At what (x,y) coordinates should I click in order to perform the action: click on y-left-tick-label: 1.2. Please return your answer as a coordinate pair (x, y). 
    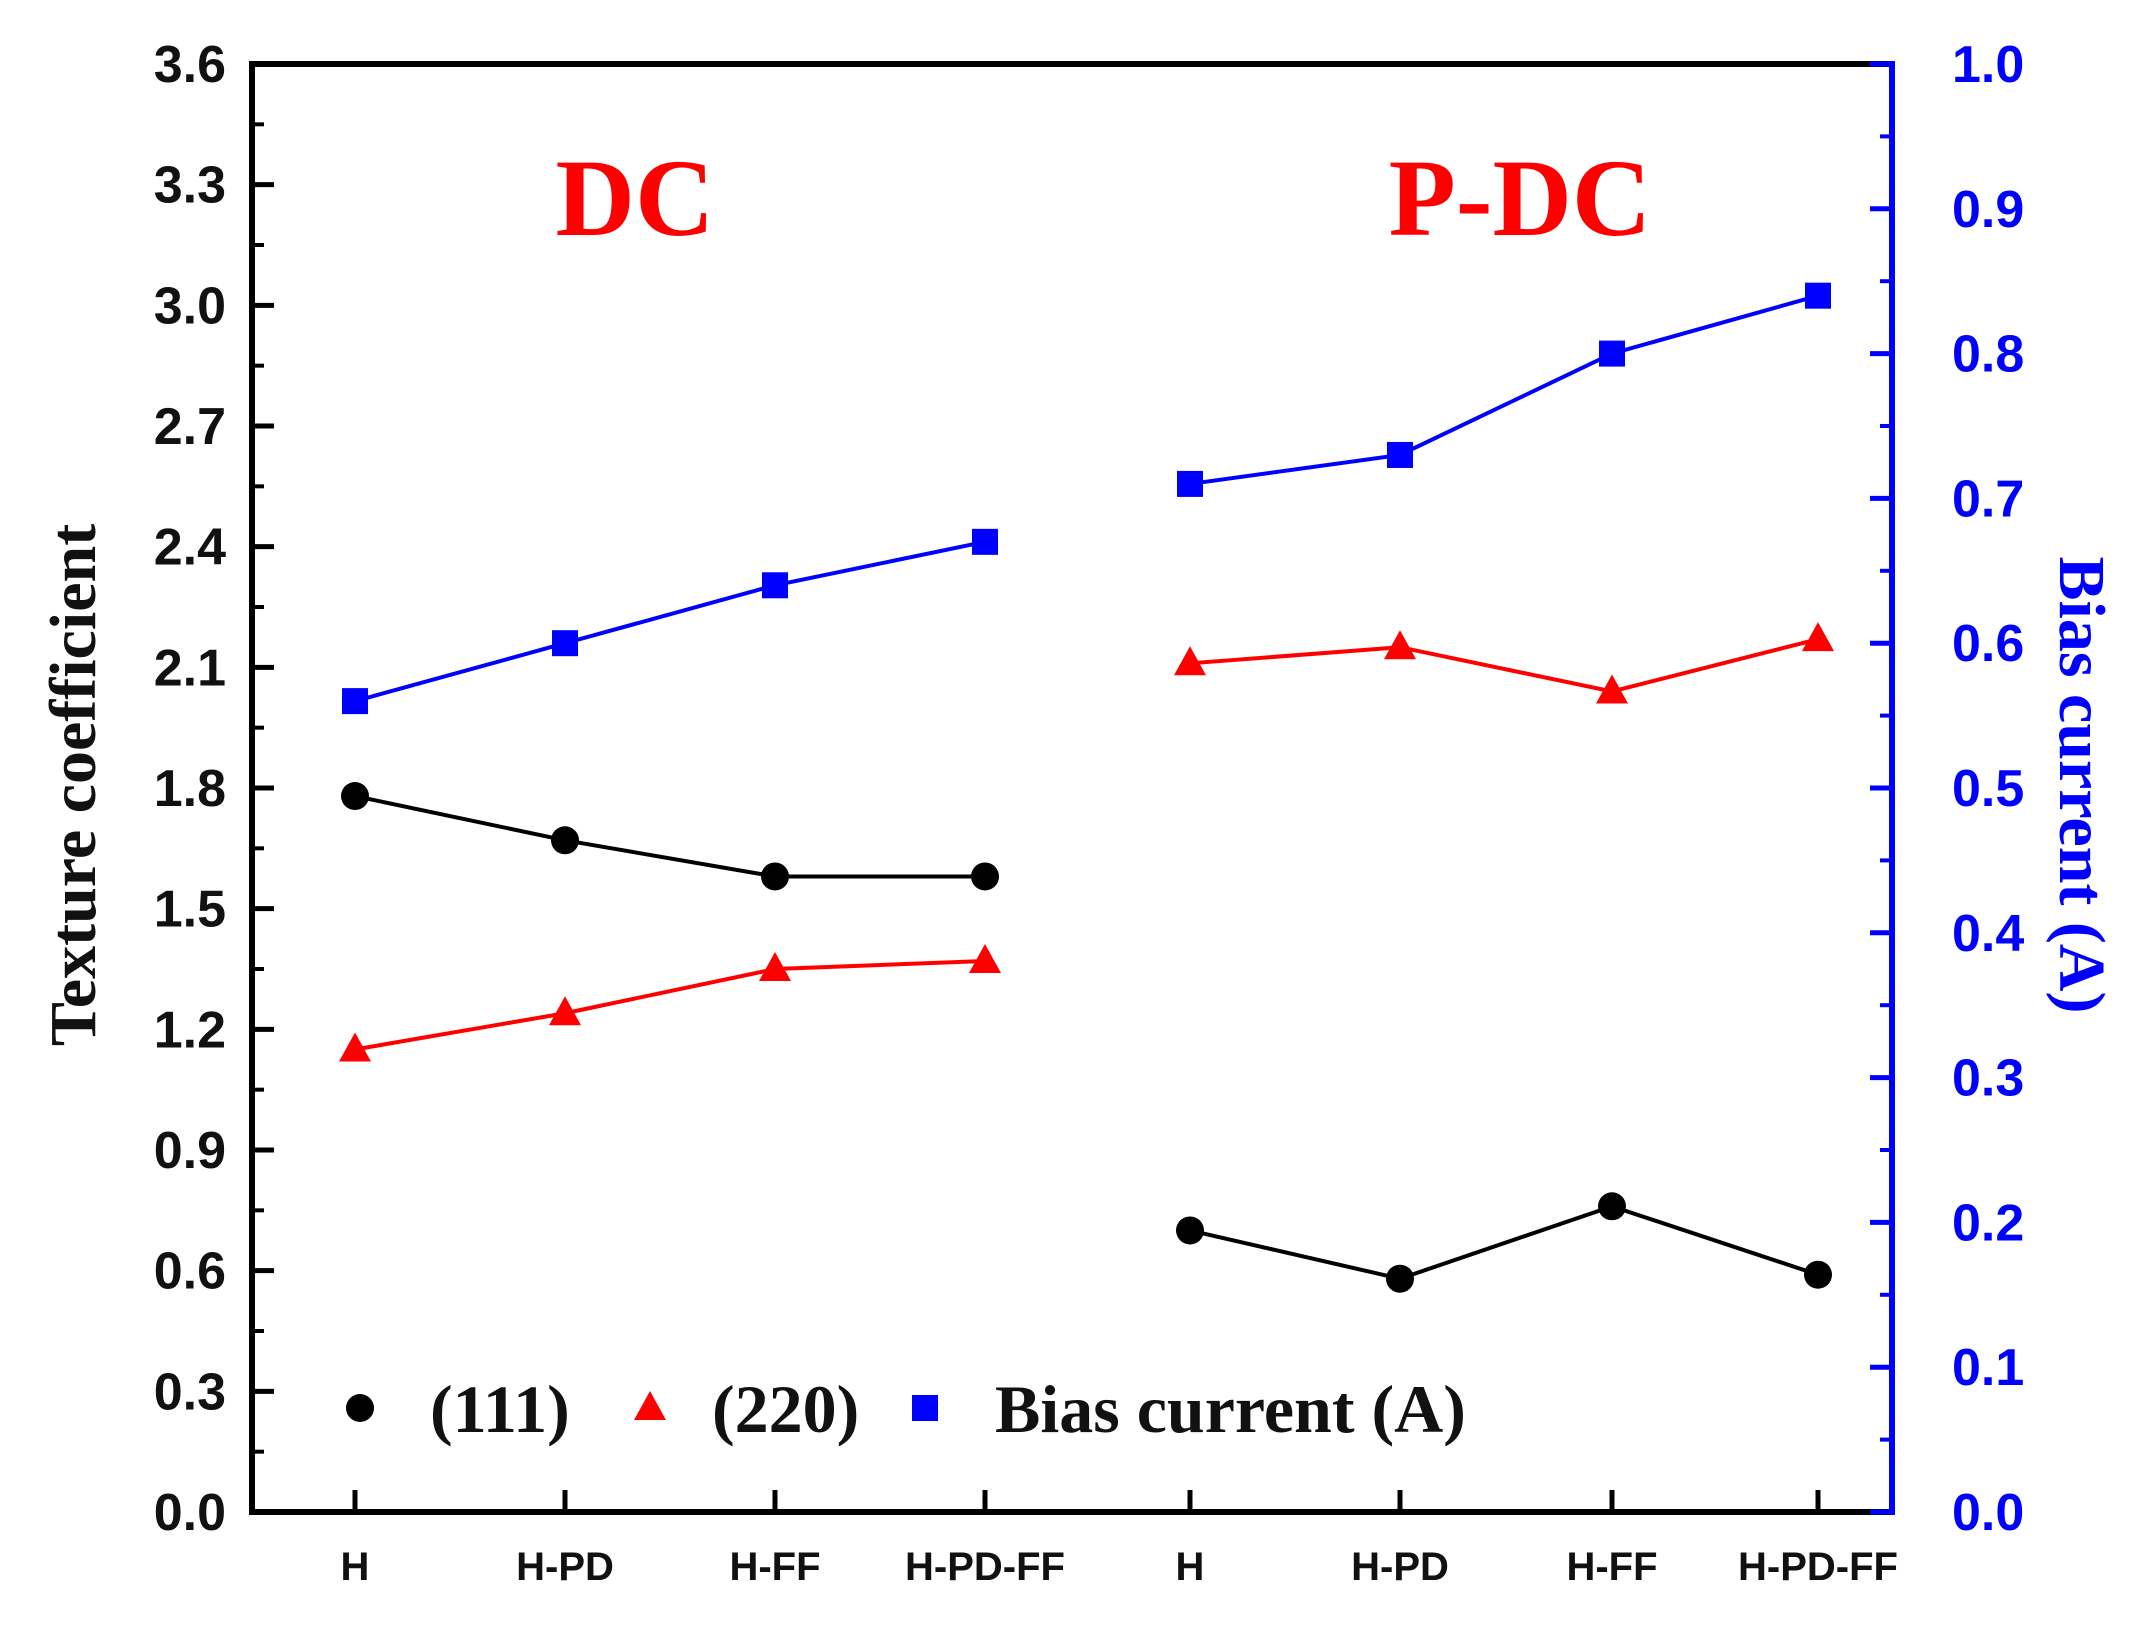
    Looking at the image, I should click on (190, 1030).